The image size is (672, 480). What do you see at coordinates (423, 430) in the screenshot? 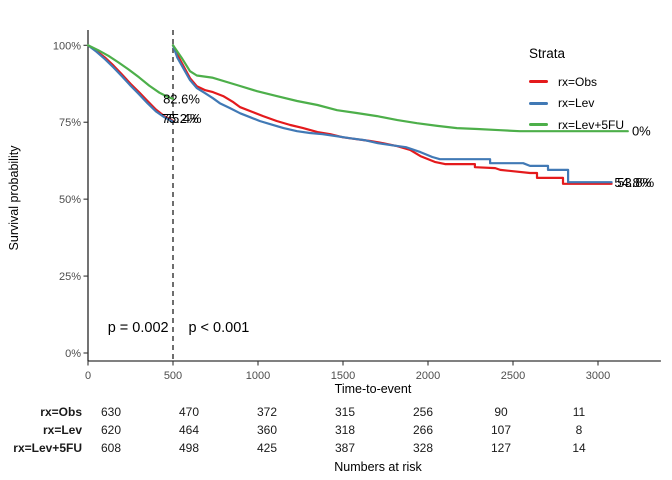
I see `risk-cell: 266` at bounding box center [423, 430].